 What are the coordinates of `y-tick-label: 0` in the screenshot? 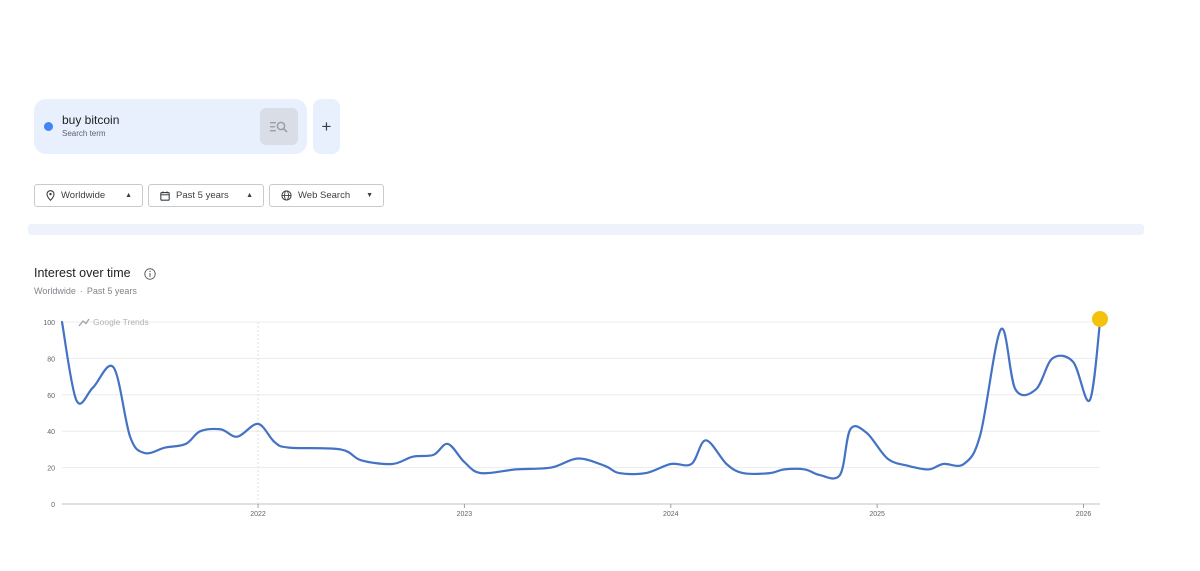 It's located at (53, 505).